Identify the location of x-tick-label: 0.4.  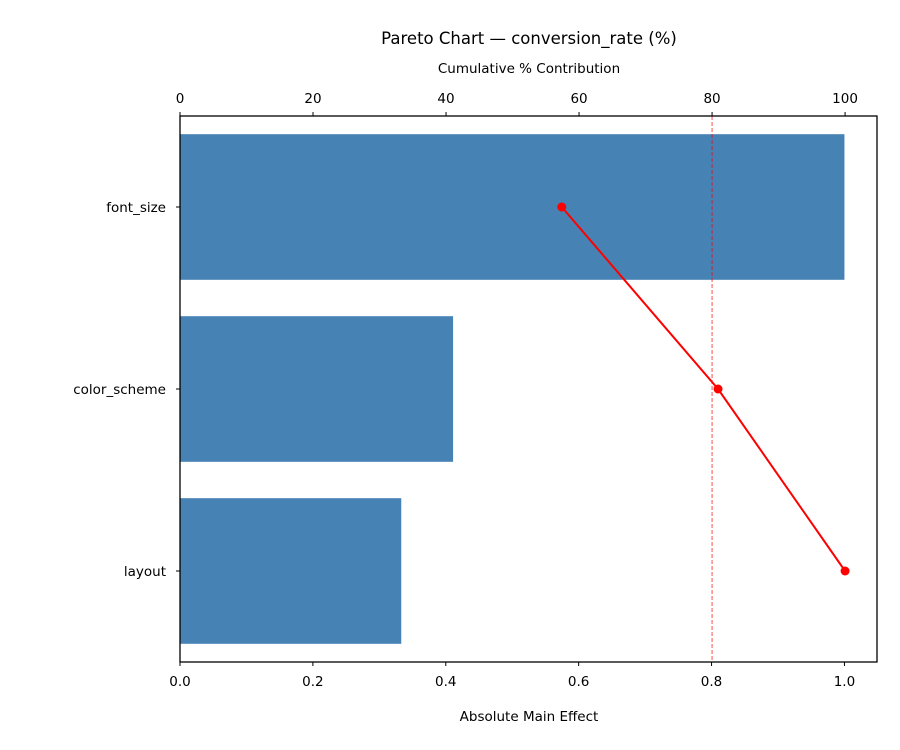
(445, 682).